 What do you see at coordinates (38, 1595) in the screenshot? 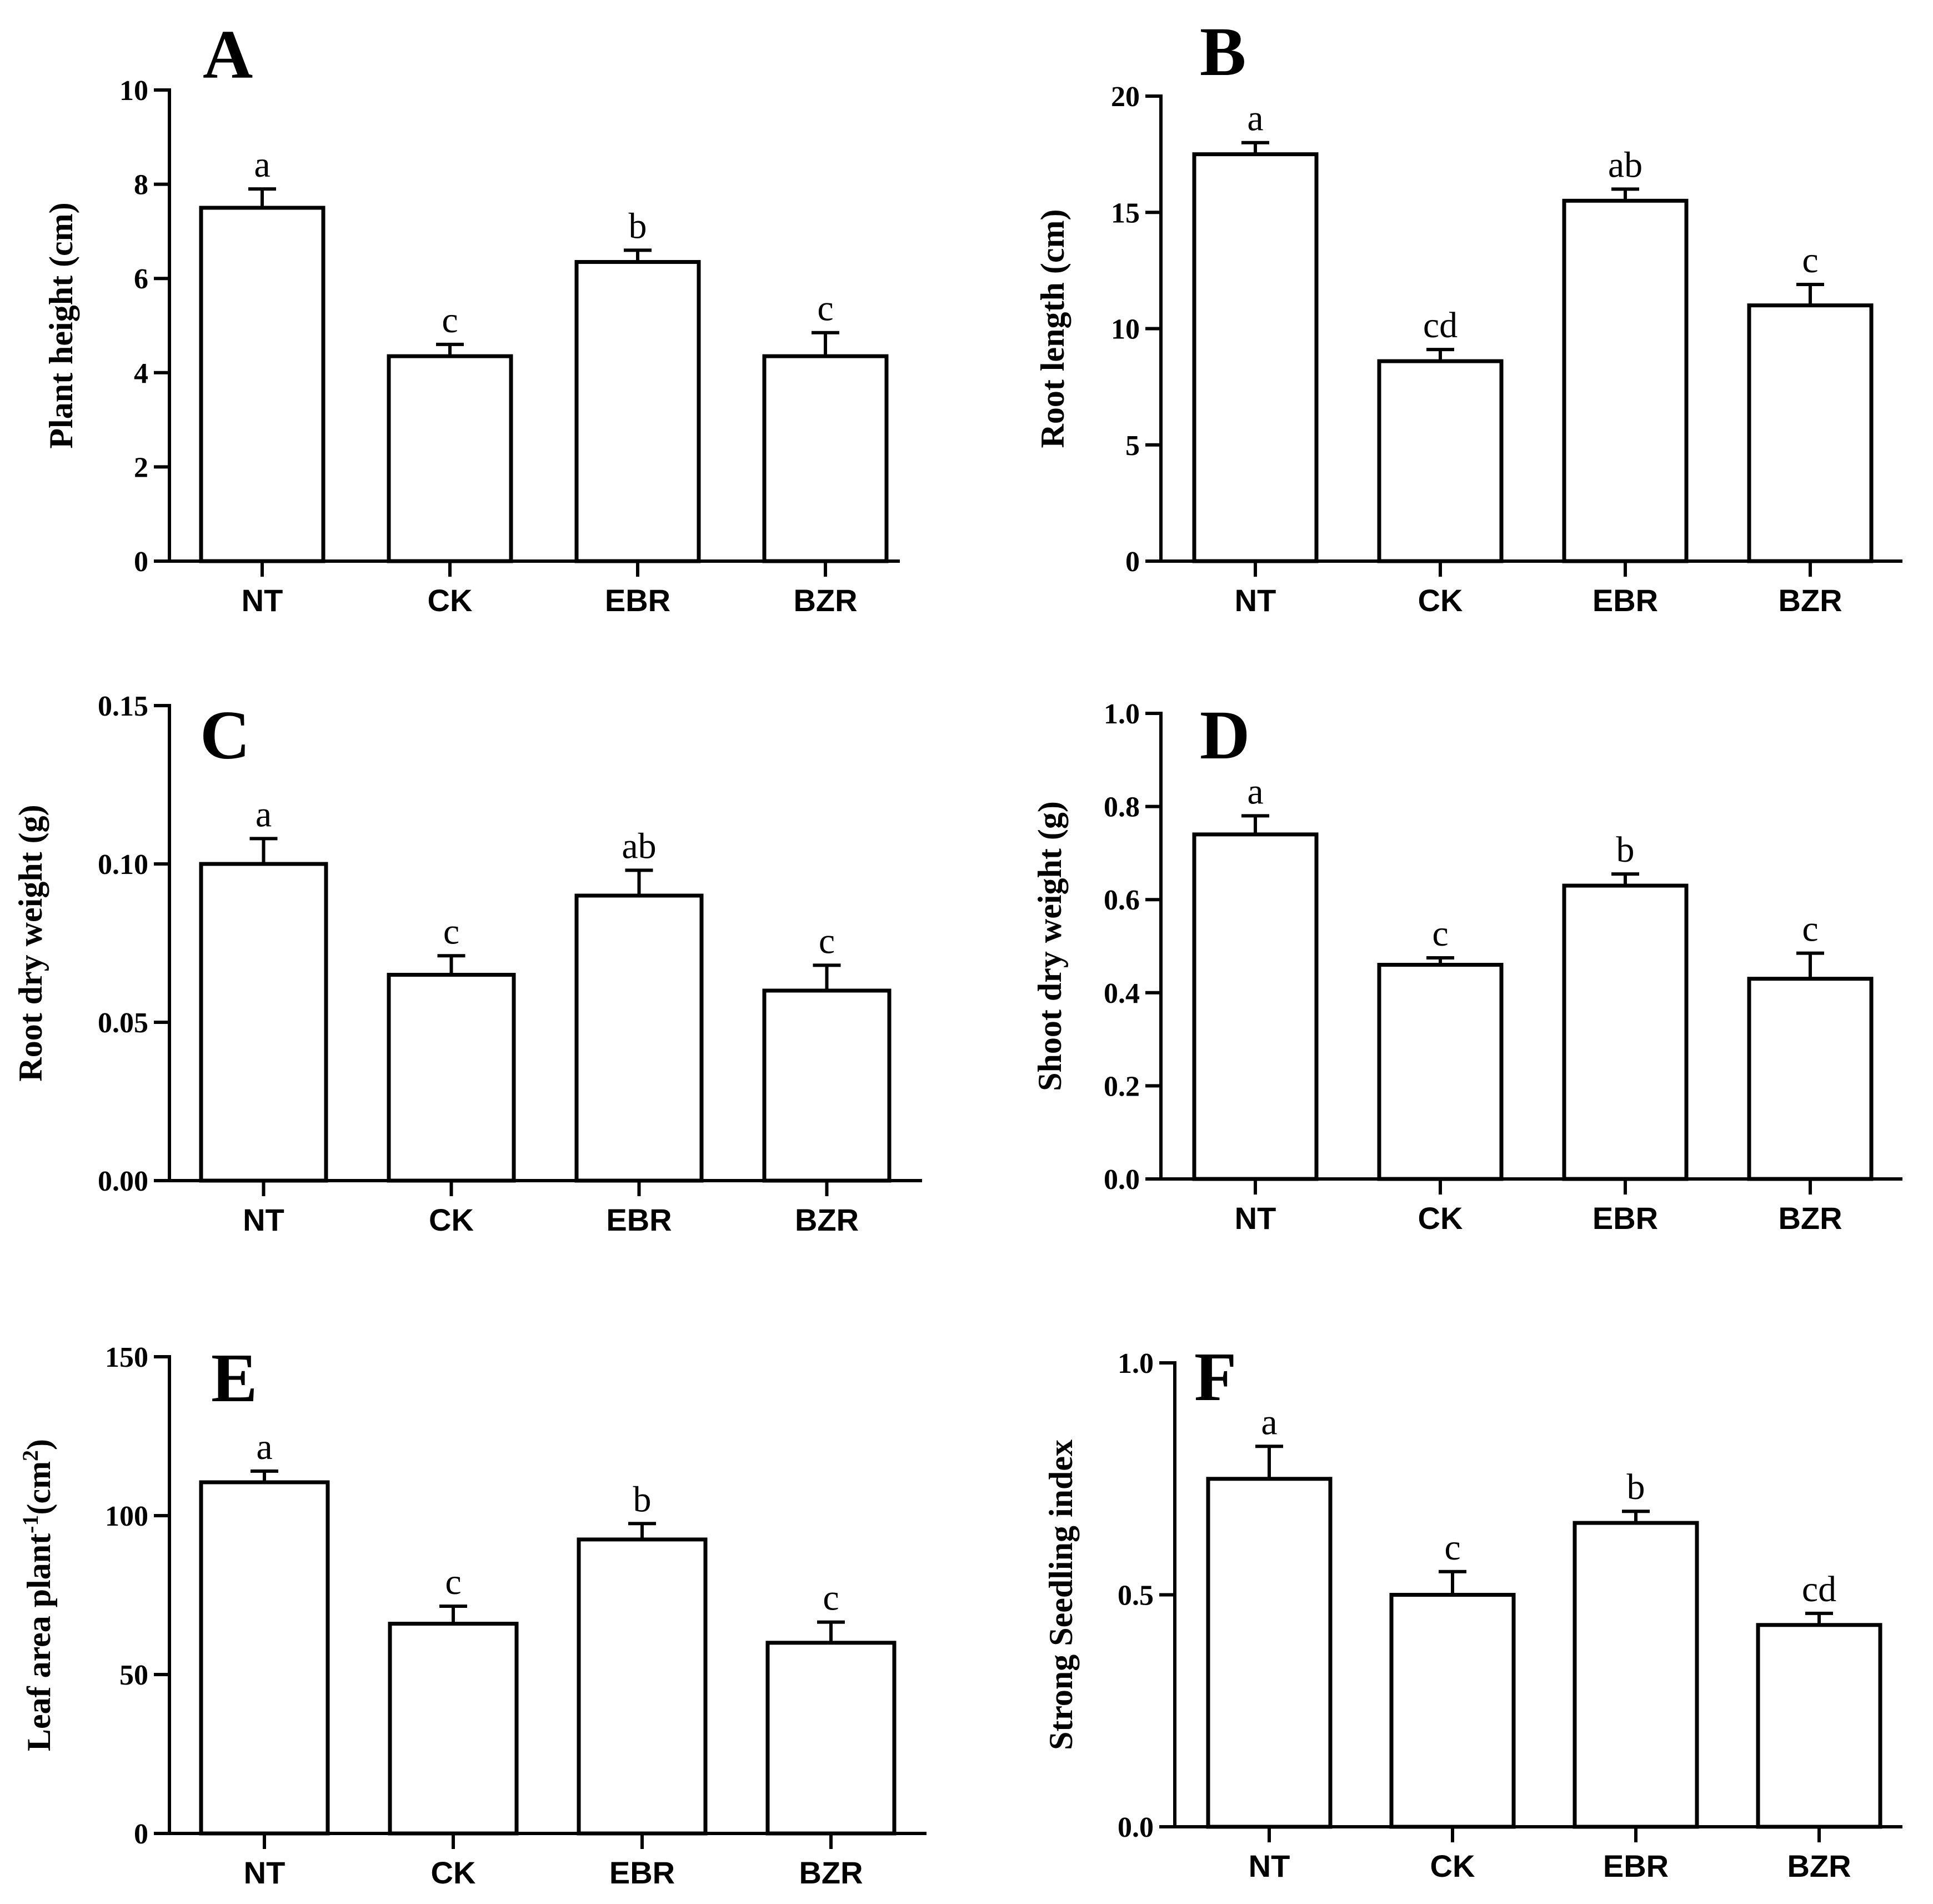
I see `y-axis-title: Leaf area plant-1(cm2)` at bounding box center [38, 1595].